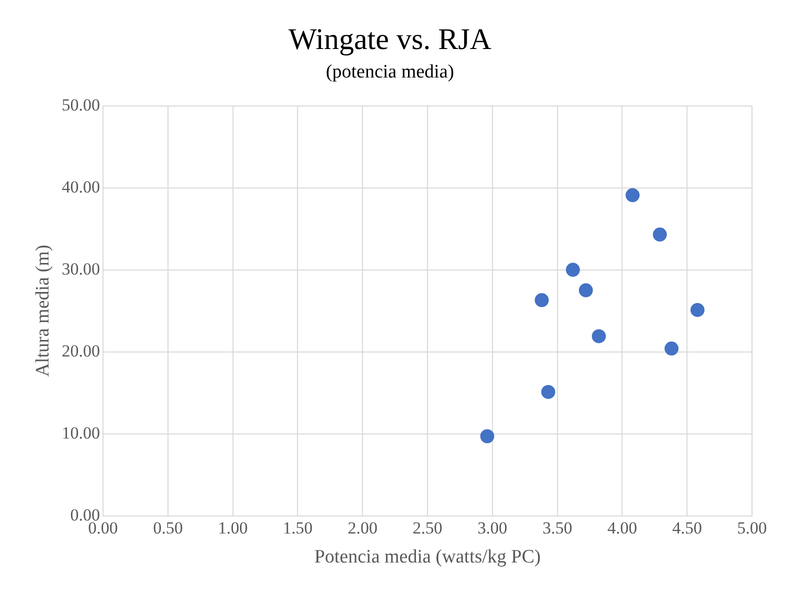  What do you see at coordinates (390, 39) in the screenshot?
I see `chart-title: Wingate vs. RJA` at bounding box center [390, 39].